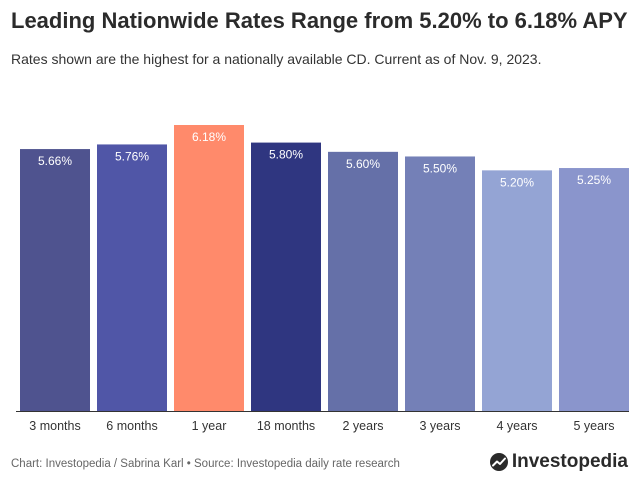  I want to click on x-tick-label: 3 years, so click(440, 426).